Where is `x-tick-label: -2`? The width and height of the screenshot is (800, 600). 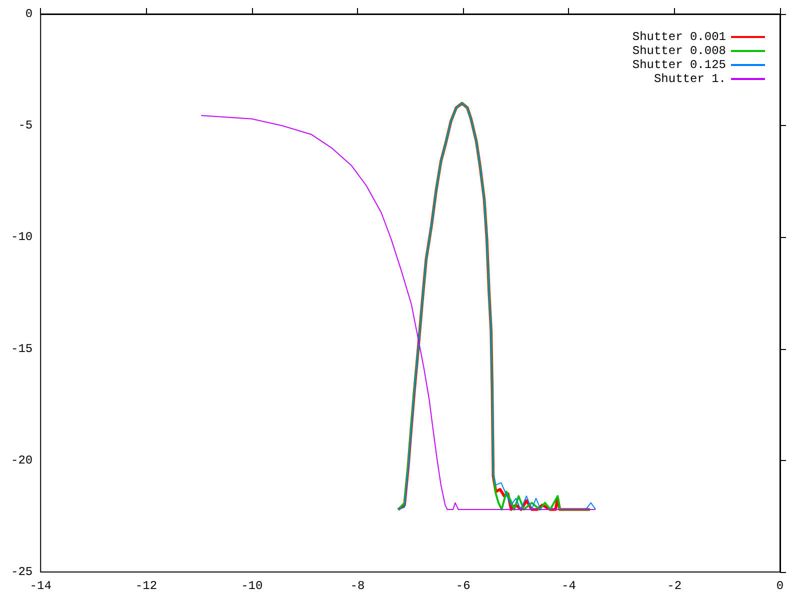
x-tick-label: -2 is located at coordinates (674, 586).